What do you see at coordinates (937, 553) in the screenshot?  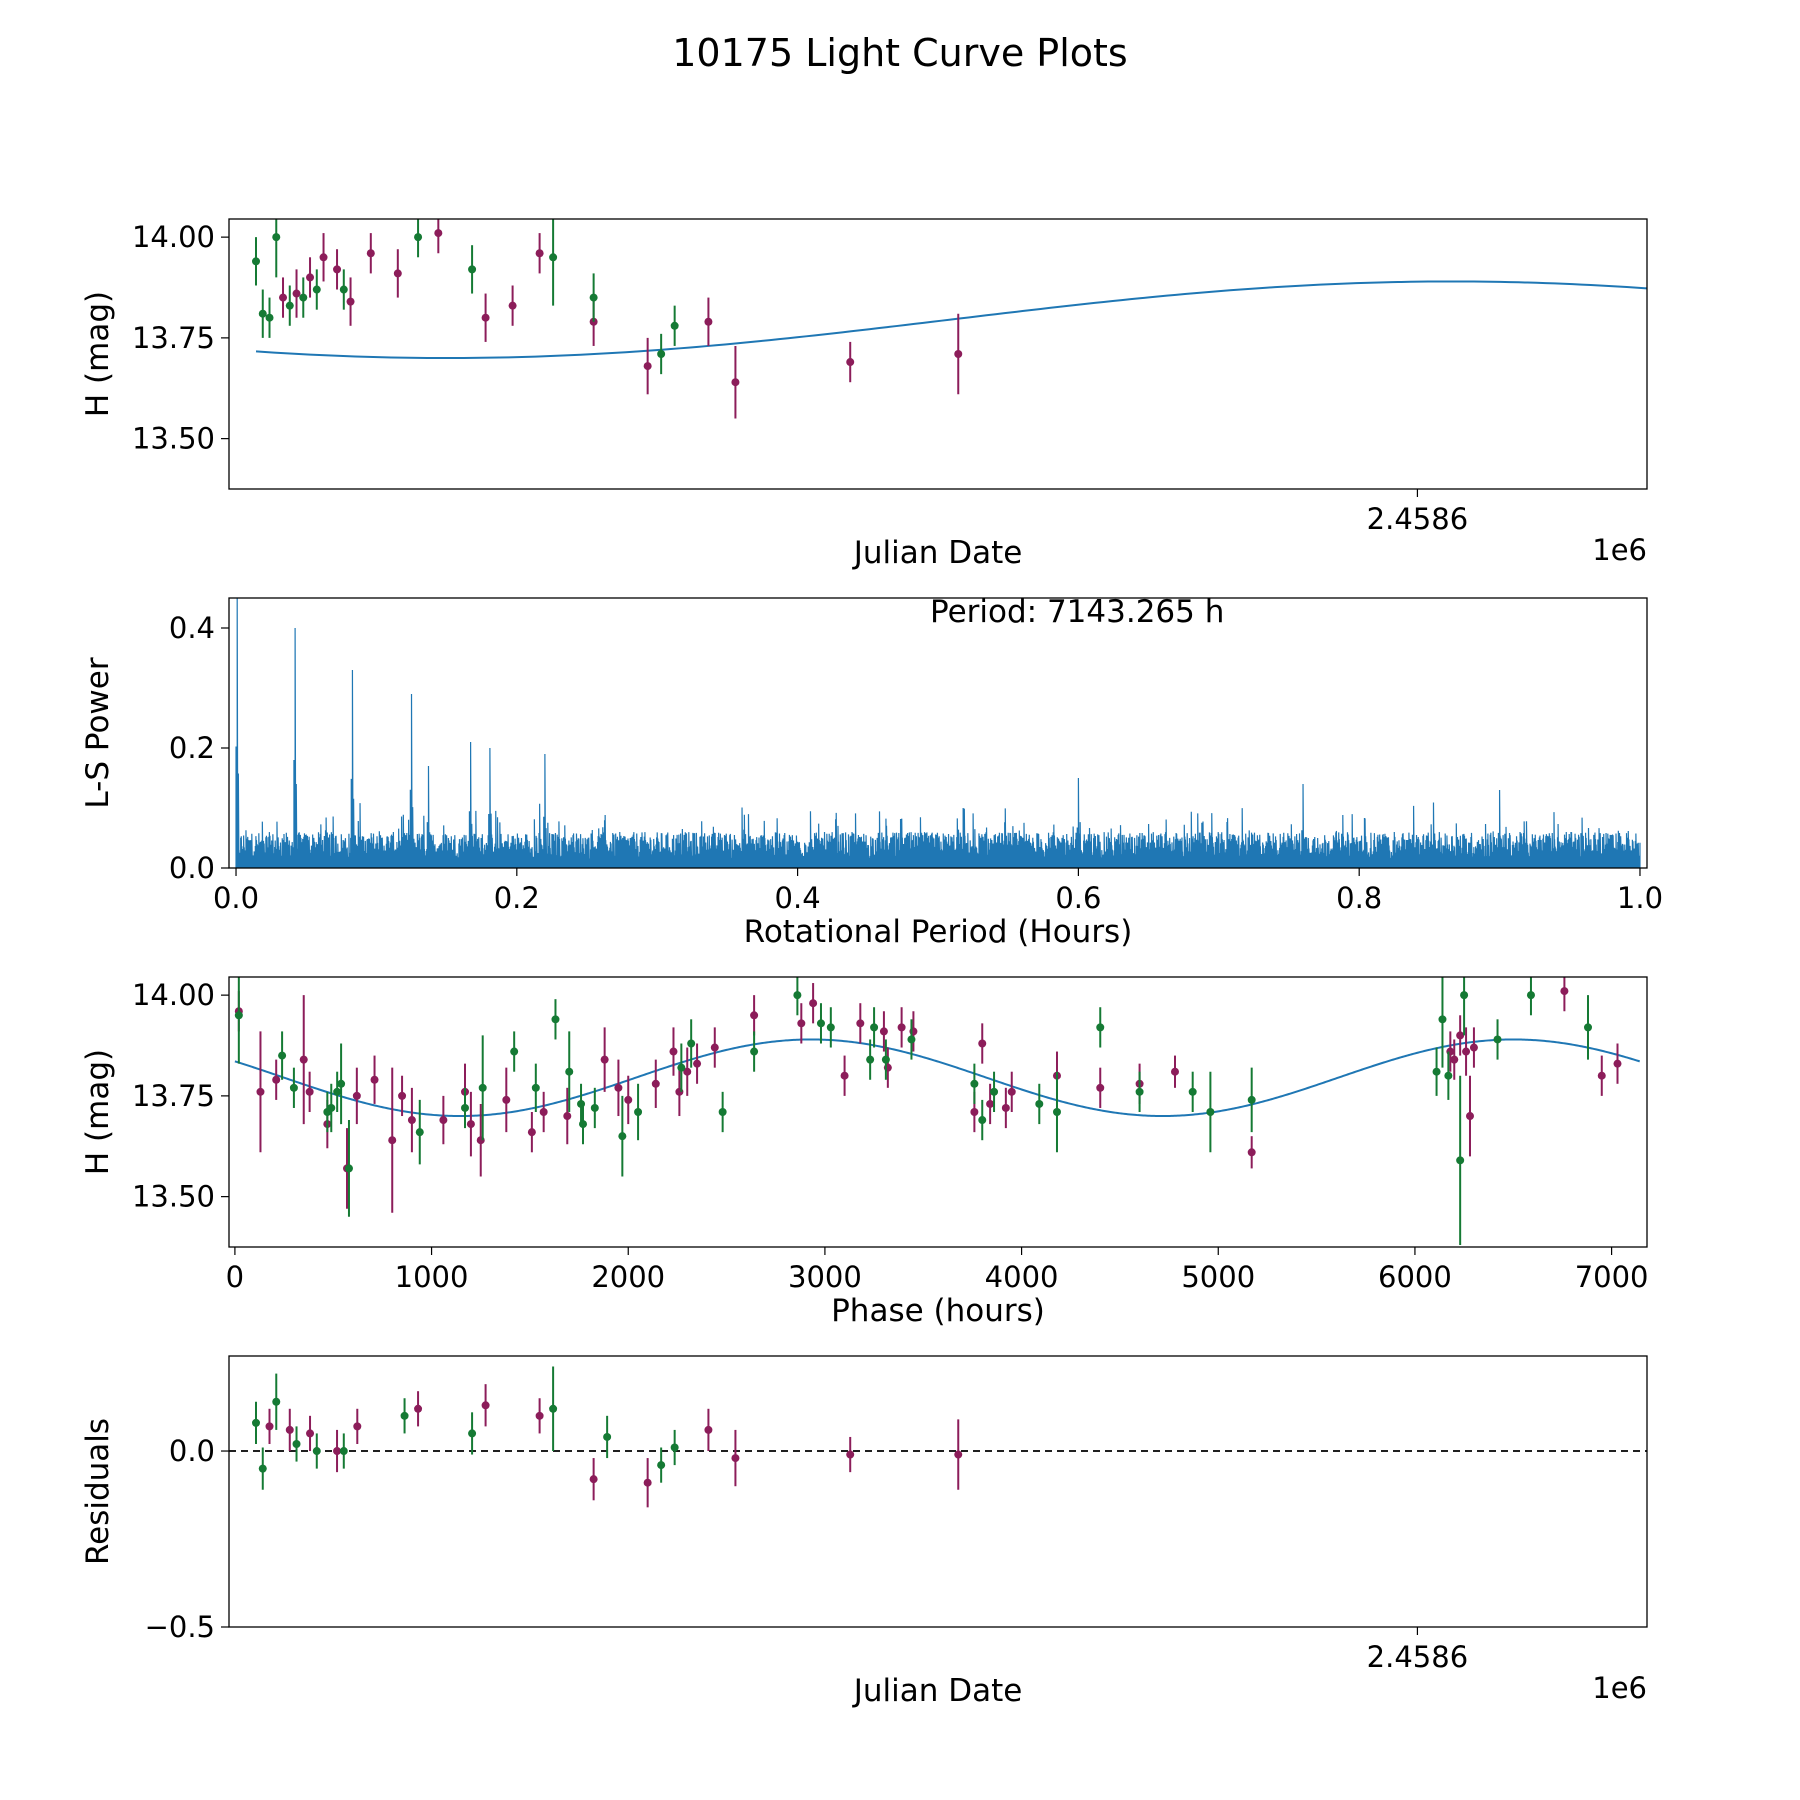 I see `x-axis-label: Julian Date` at bounding box center [937, 553].